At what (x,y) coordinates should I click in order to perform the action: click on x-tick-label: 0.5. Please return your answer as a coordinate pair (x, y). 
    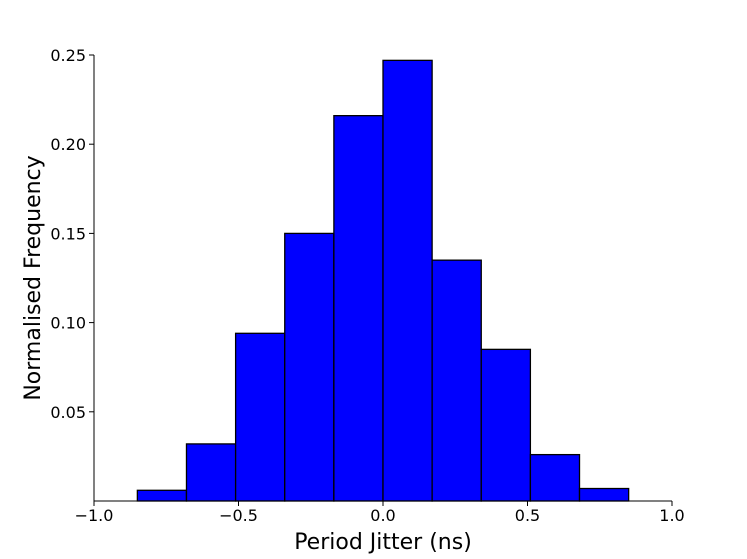
    Looking at the image, I should click on (527, 515).